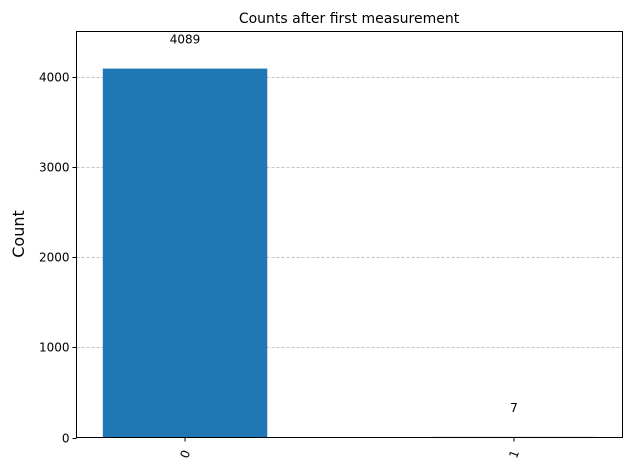 The width and height of the screenshot is (630, 474). What do you see at coordinates (349, 19) in the screenshot?
I see `chart-title: Counts after first measurement` at bounding box center [349, 19].